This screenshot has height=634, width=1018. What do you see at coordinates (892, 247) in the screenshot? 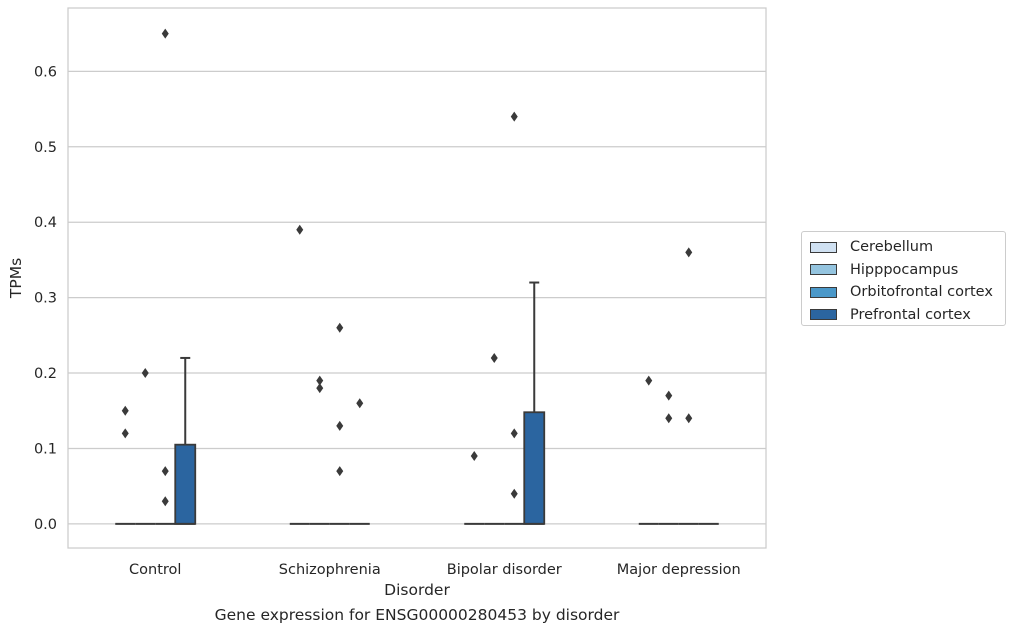
I see `legend-label: Cerebellum` at bounding box center [892, 247].